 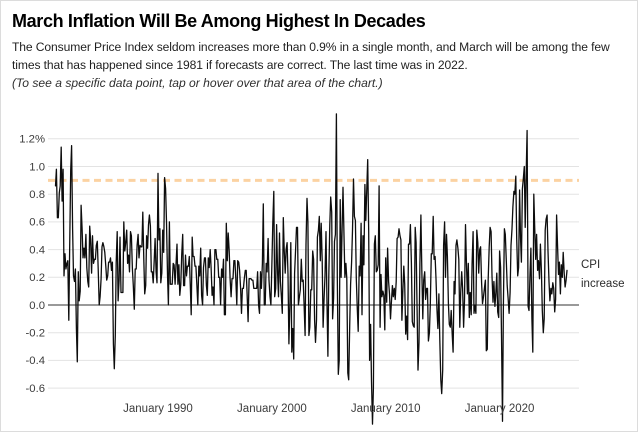 I want to click on y-axis-tick-label: -0.2, so click(x=35, y=334).